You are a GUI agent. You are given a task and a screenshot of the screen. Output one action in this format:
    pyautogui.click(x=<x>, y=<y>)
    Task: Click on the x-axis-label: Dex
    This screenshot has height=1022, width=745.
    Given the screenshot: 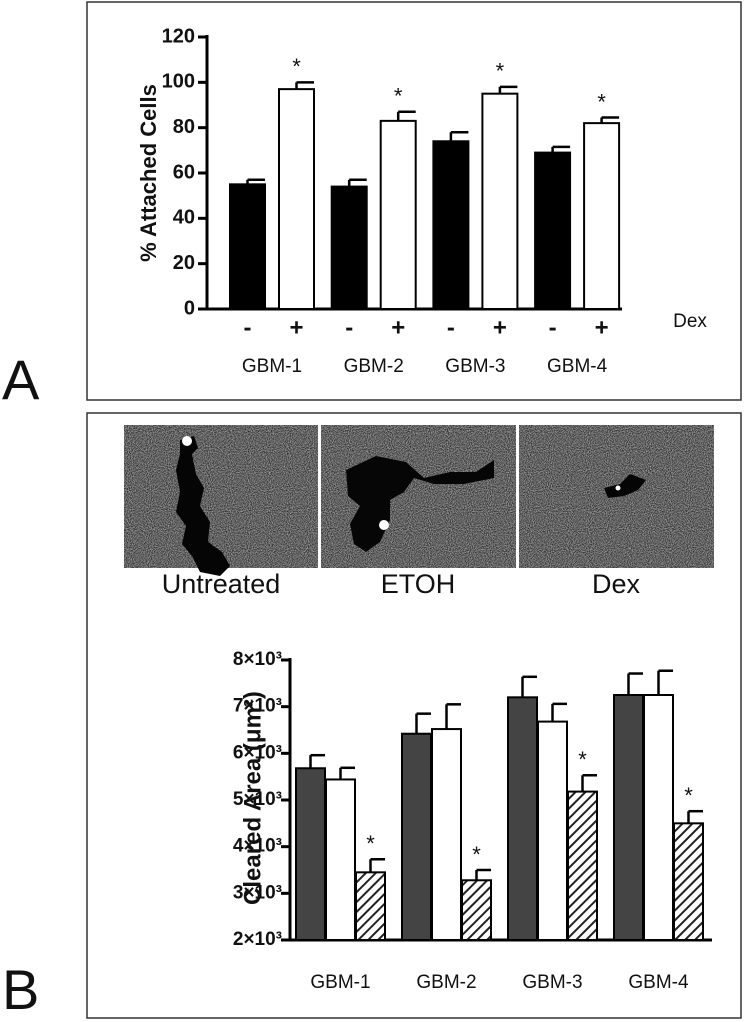 What is the action you would take?
    pyautogui.click(x=690, y=321)
    